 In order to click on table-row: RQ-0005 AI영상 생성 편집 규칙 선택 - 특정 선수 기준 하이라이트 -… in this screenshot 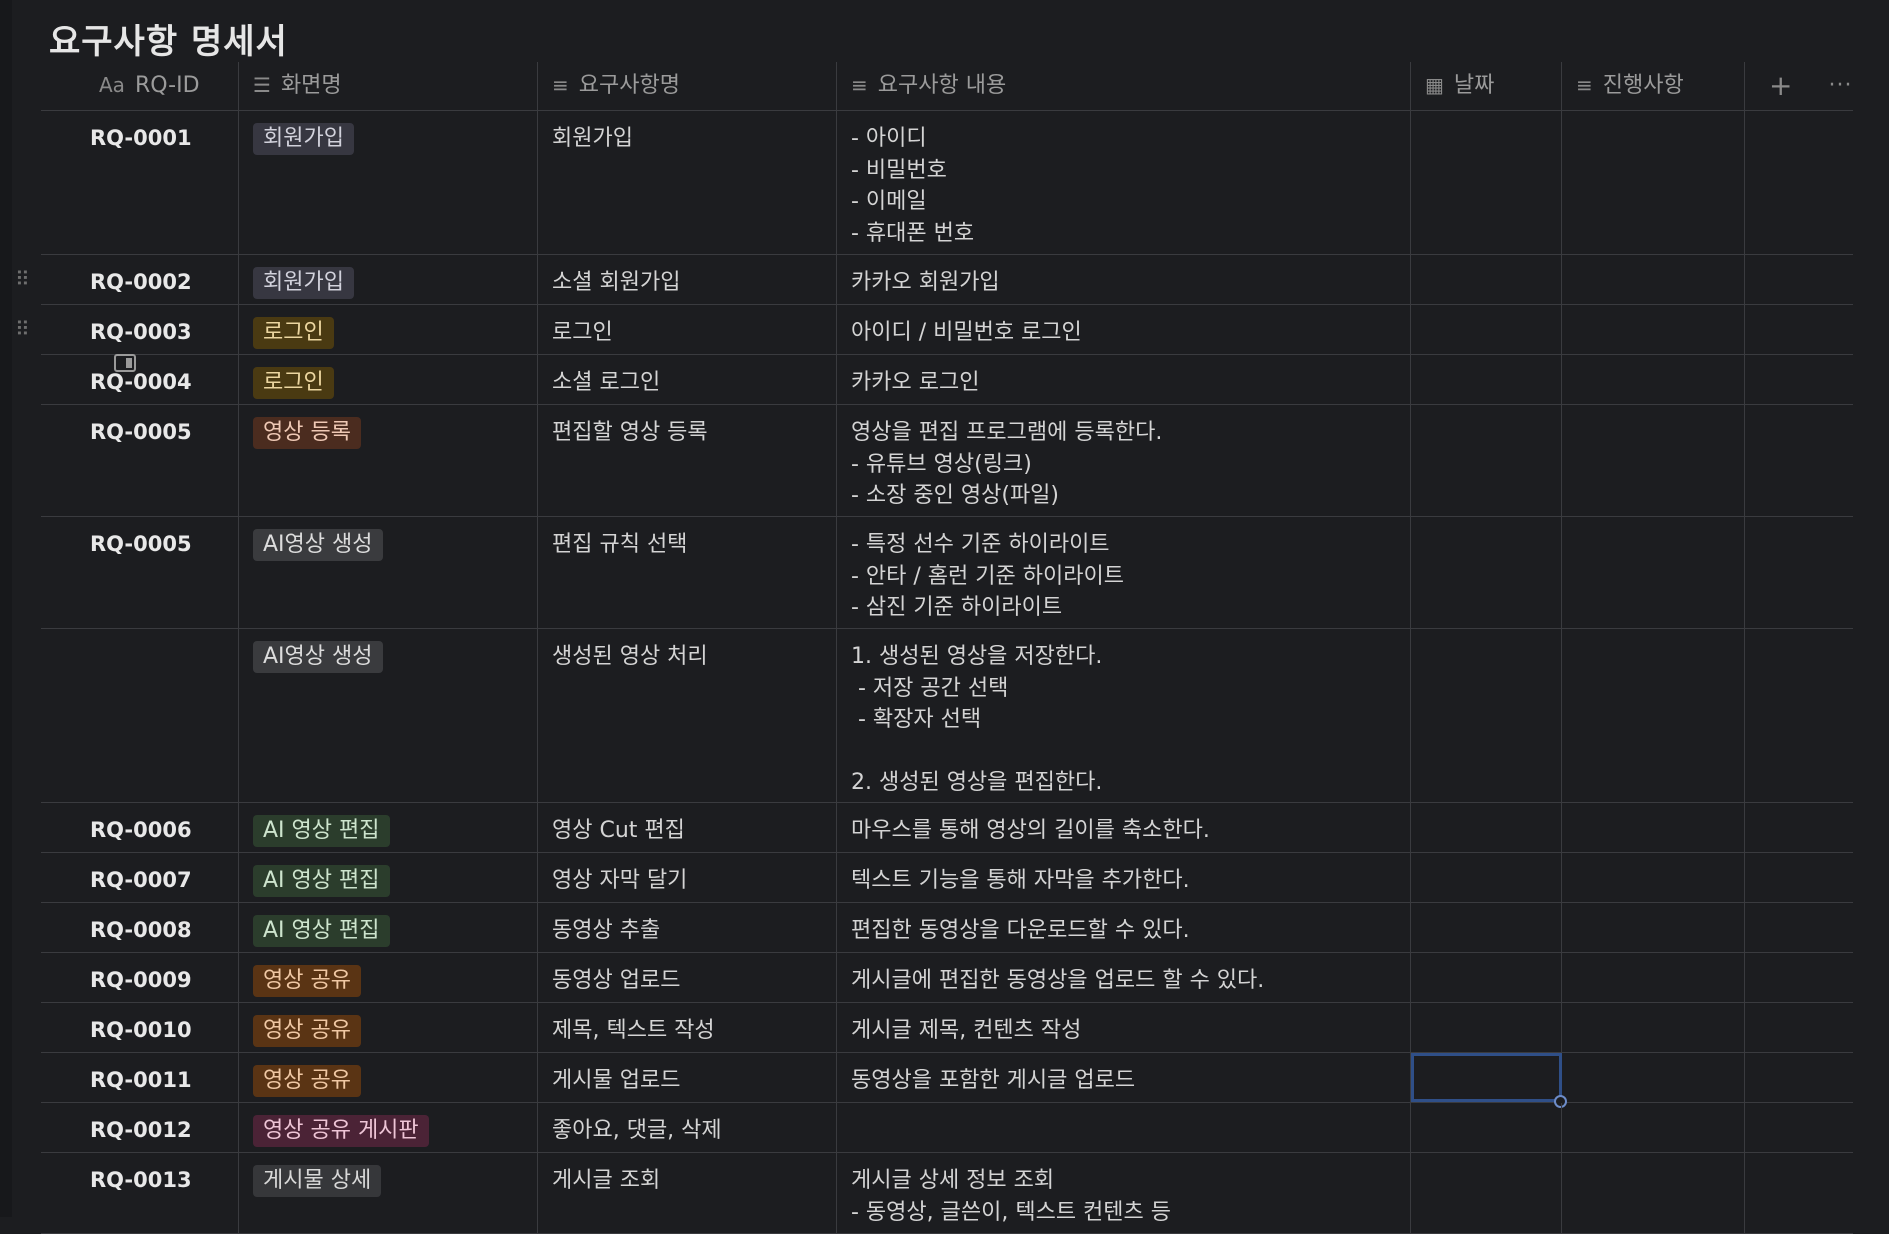, I will do `click(947, 573)`.